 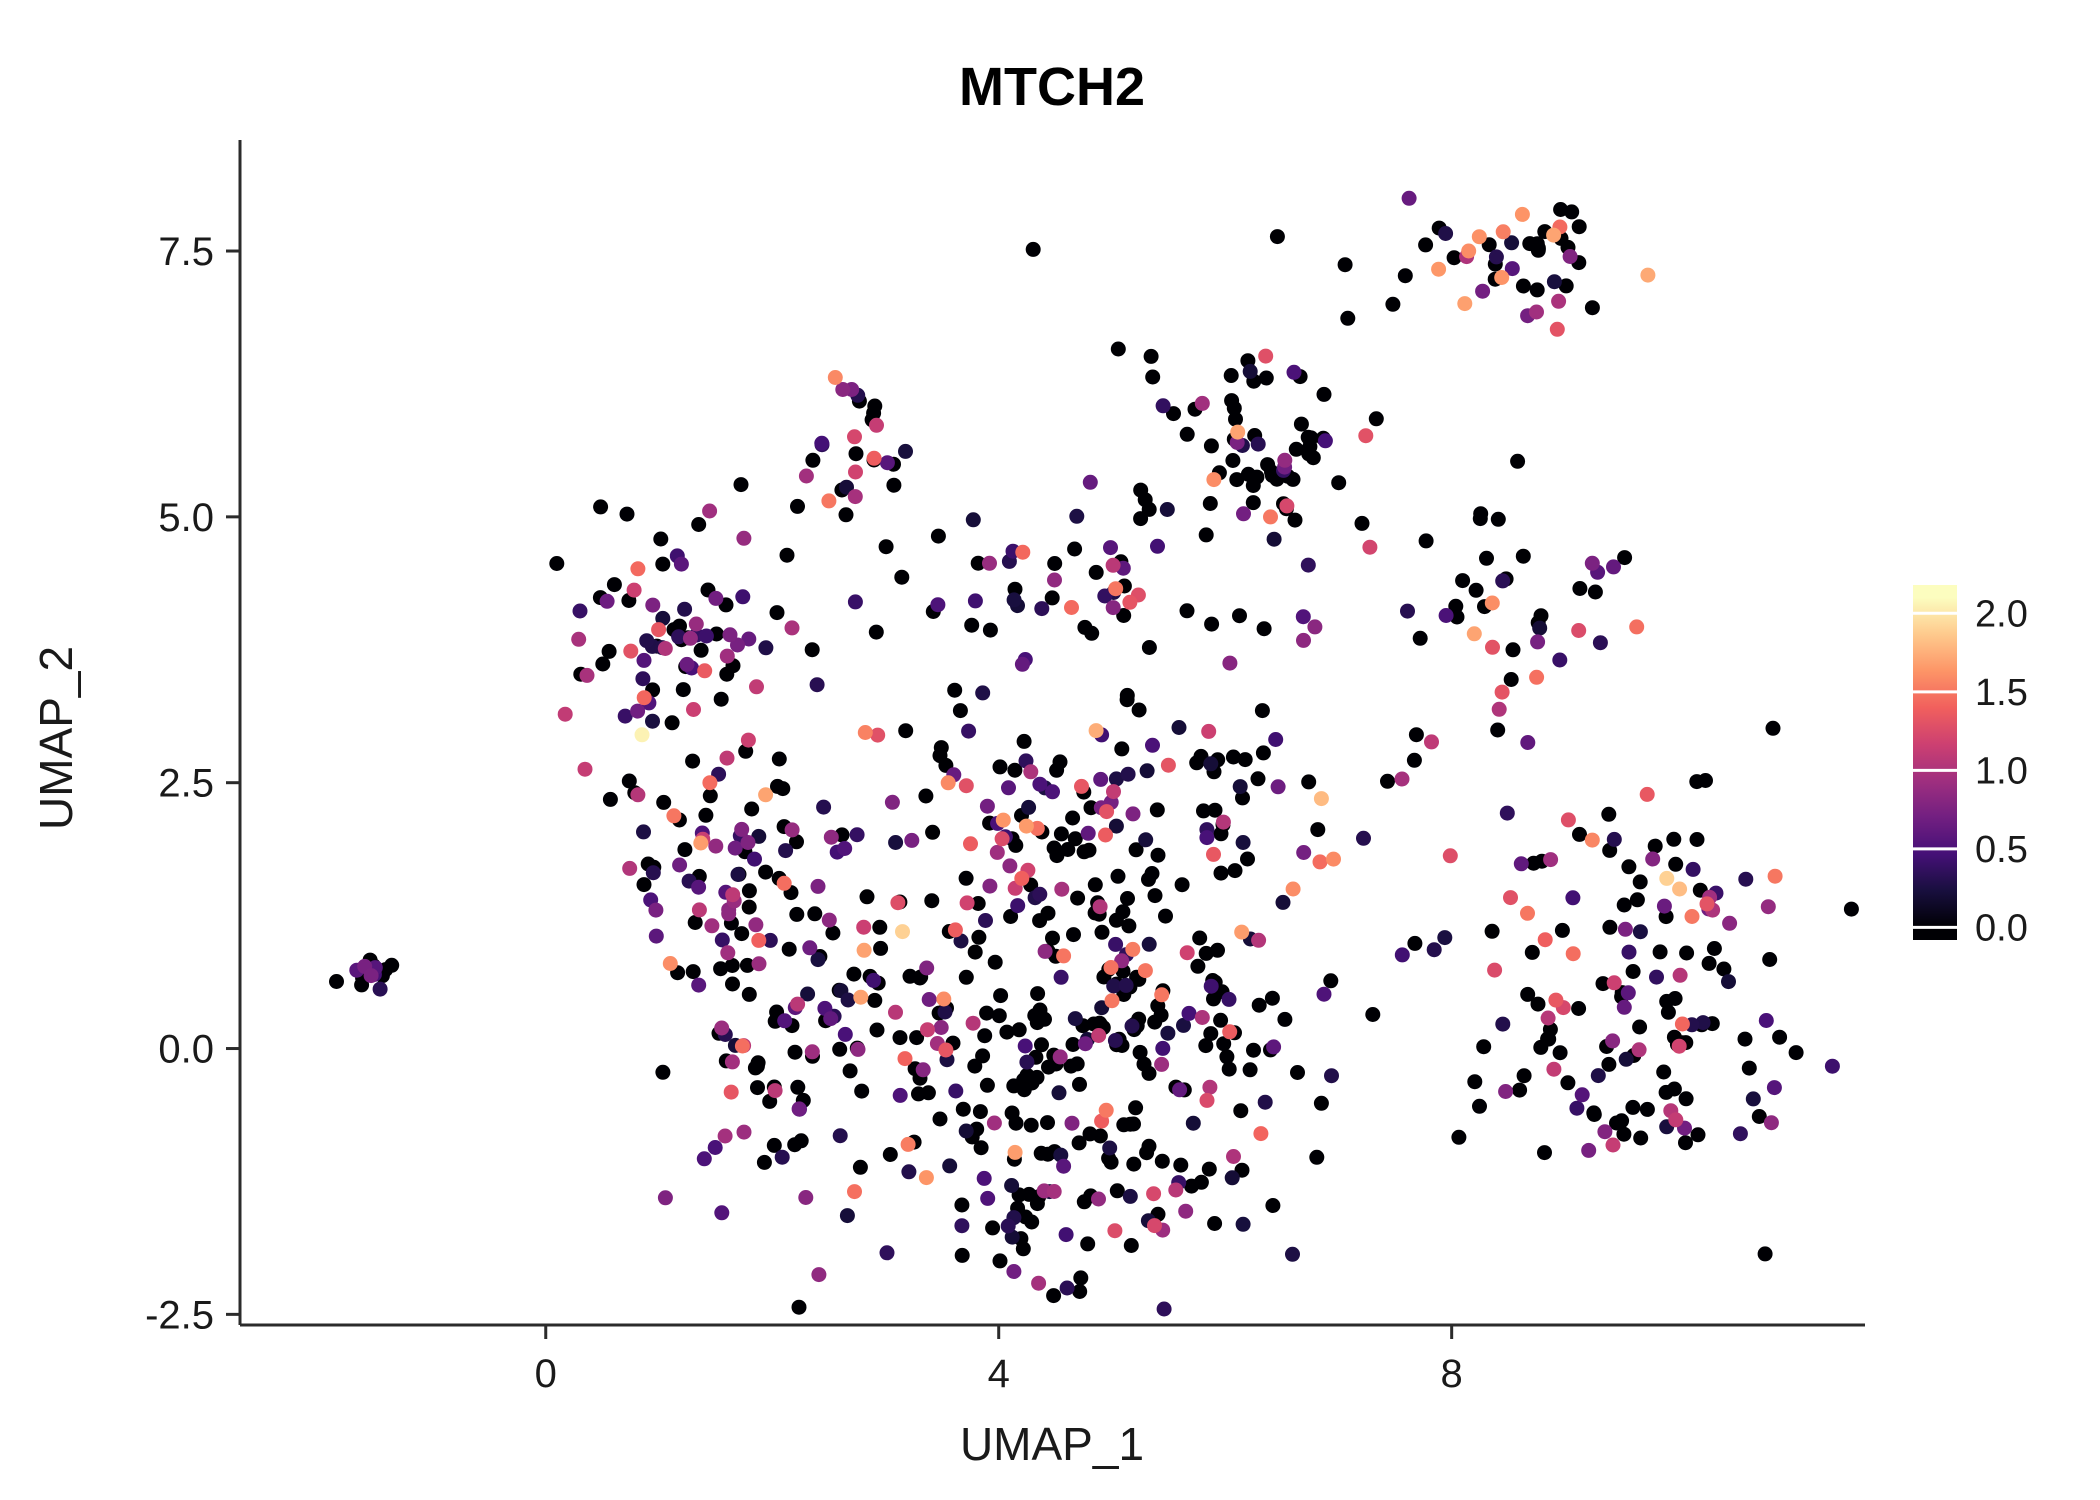 What do you see at coordinates (2001, 771) in the screenshot?
I see `colorbar-tick-label: 1.0` at bounding box center [2001, 771].